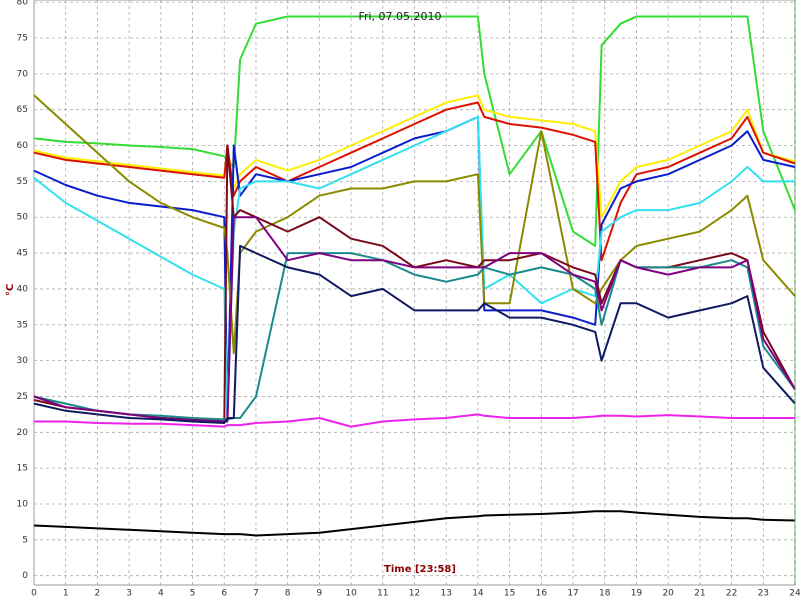 Image resolution: width=800 pixels, height=600 pixels. Describe the element at coordinates (699, 594) in the screenshot. I see `x-tick-label: 21` at that location.